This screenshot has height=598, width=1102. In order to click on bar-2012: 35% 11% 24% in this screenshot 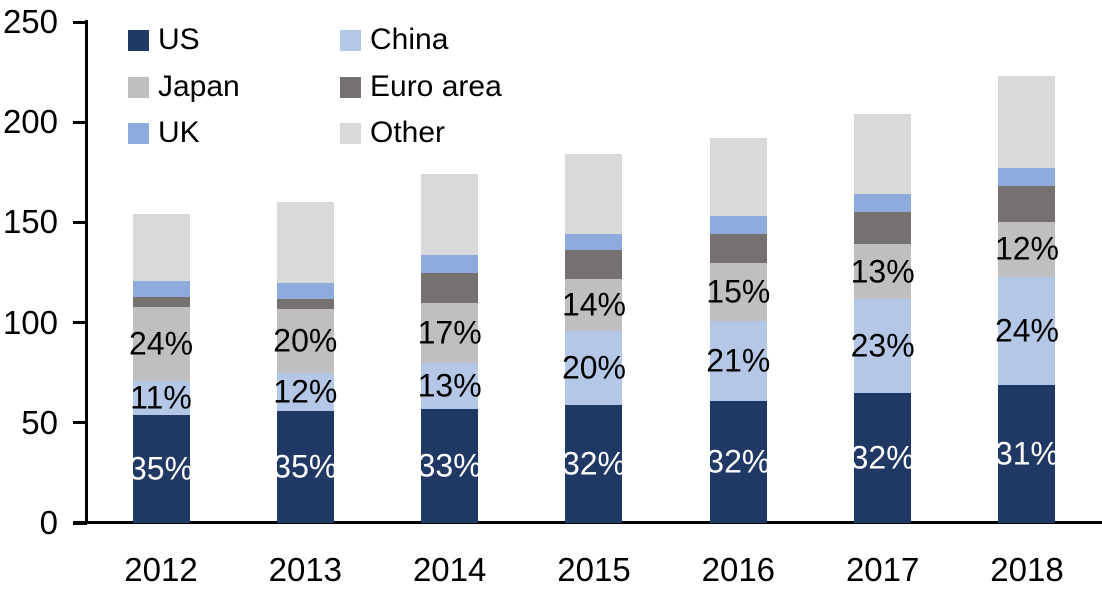, I will do `click(161, 368)`.